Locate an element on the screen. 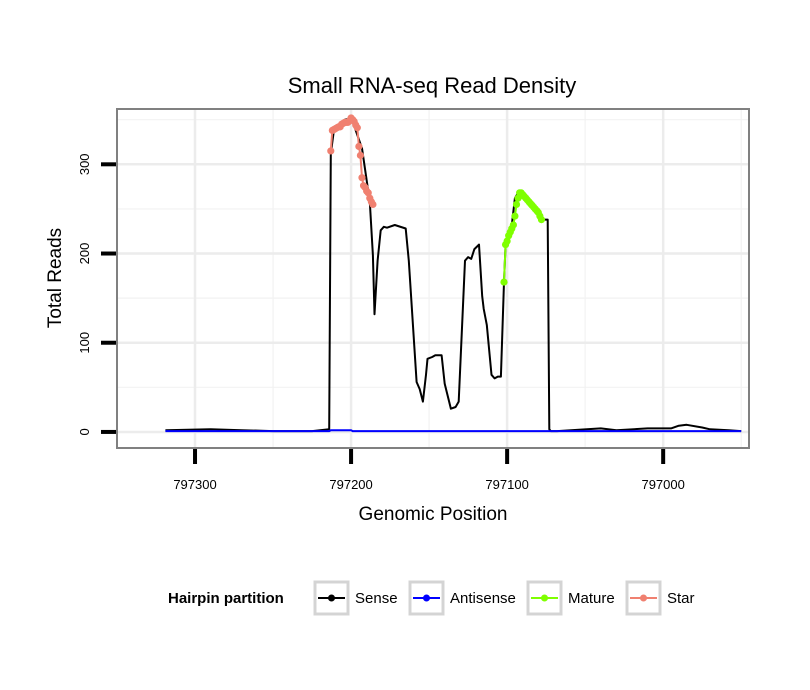 The width and height of the screenshot is (810, 690). x-tick-label: 797200 is located at coordinates (350, 484).